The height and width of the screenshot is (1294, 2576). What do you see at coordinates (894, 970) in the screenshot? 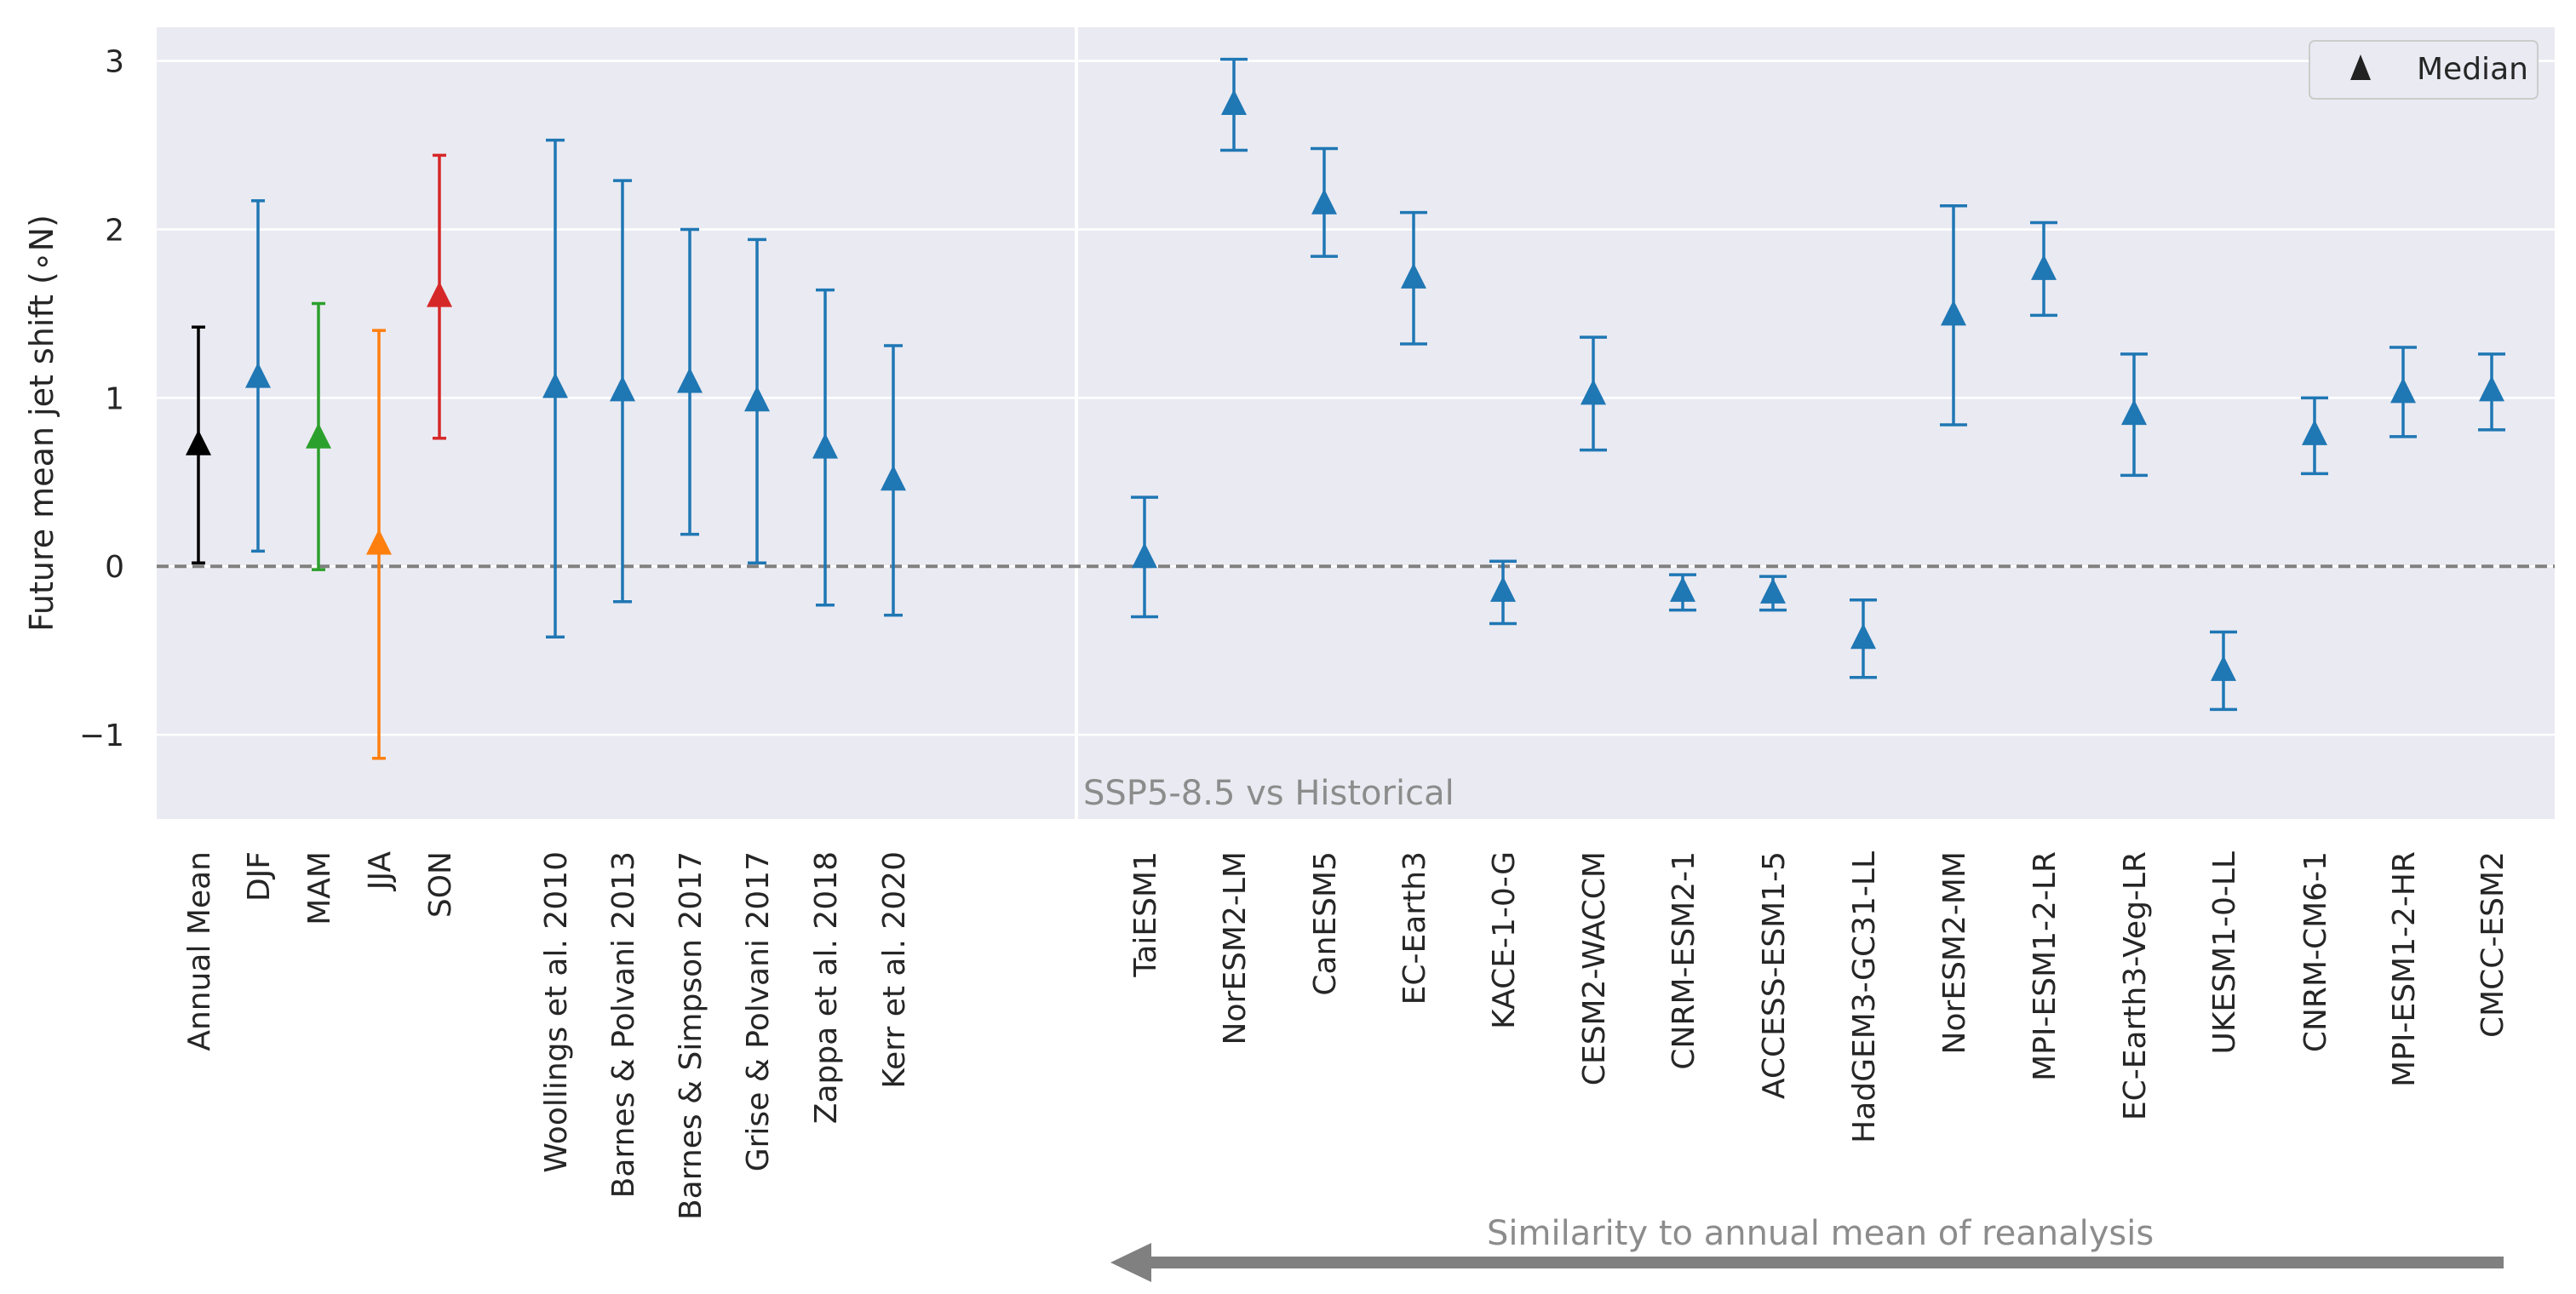
I see `x-tick-label: Kerr et al. 2020` at bounding box center [894, 970].